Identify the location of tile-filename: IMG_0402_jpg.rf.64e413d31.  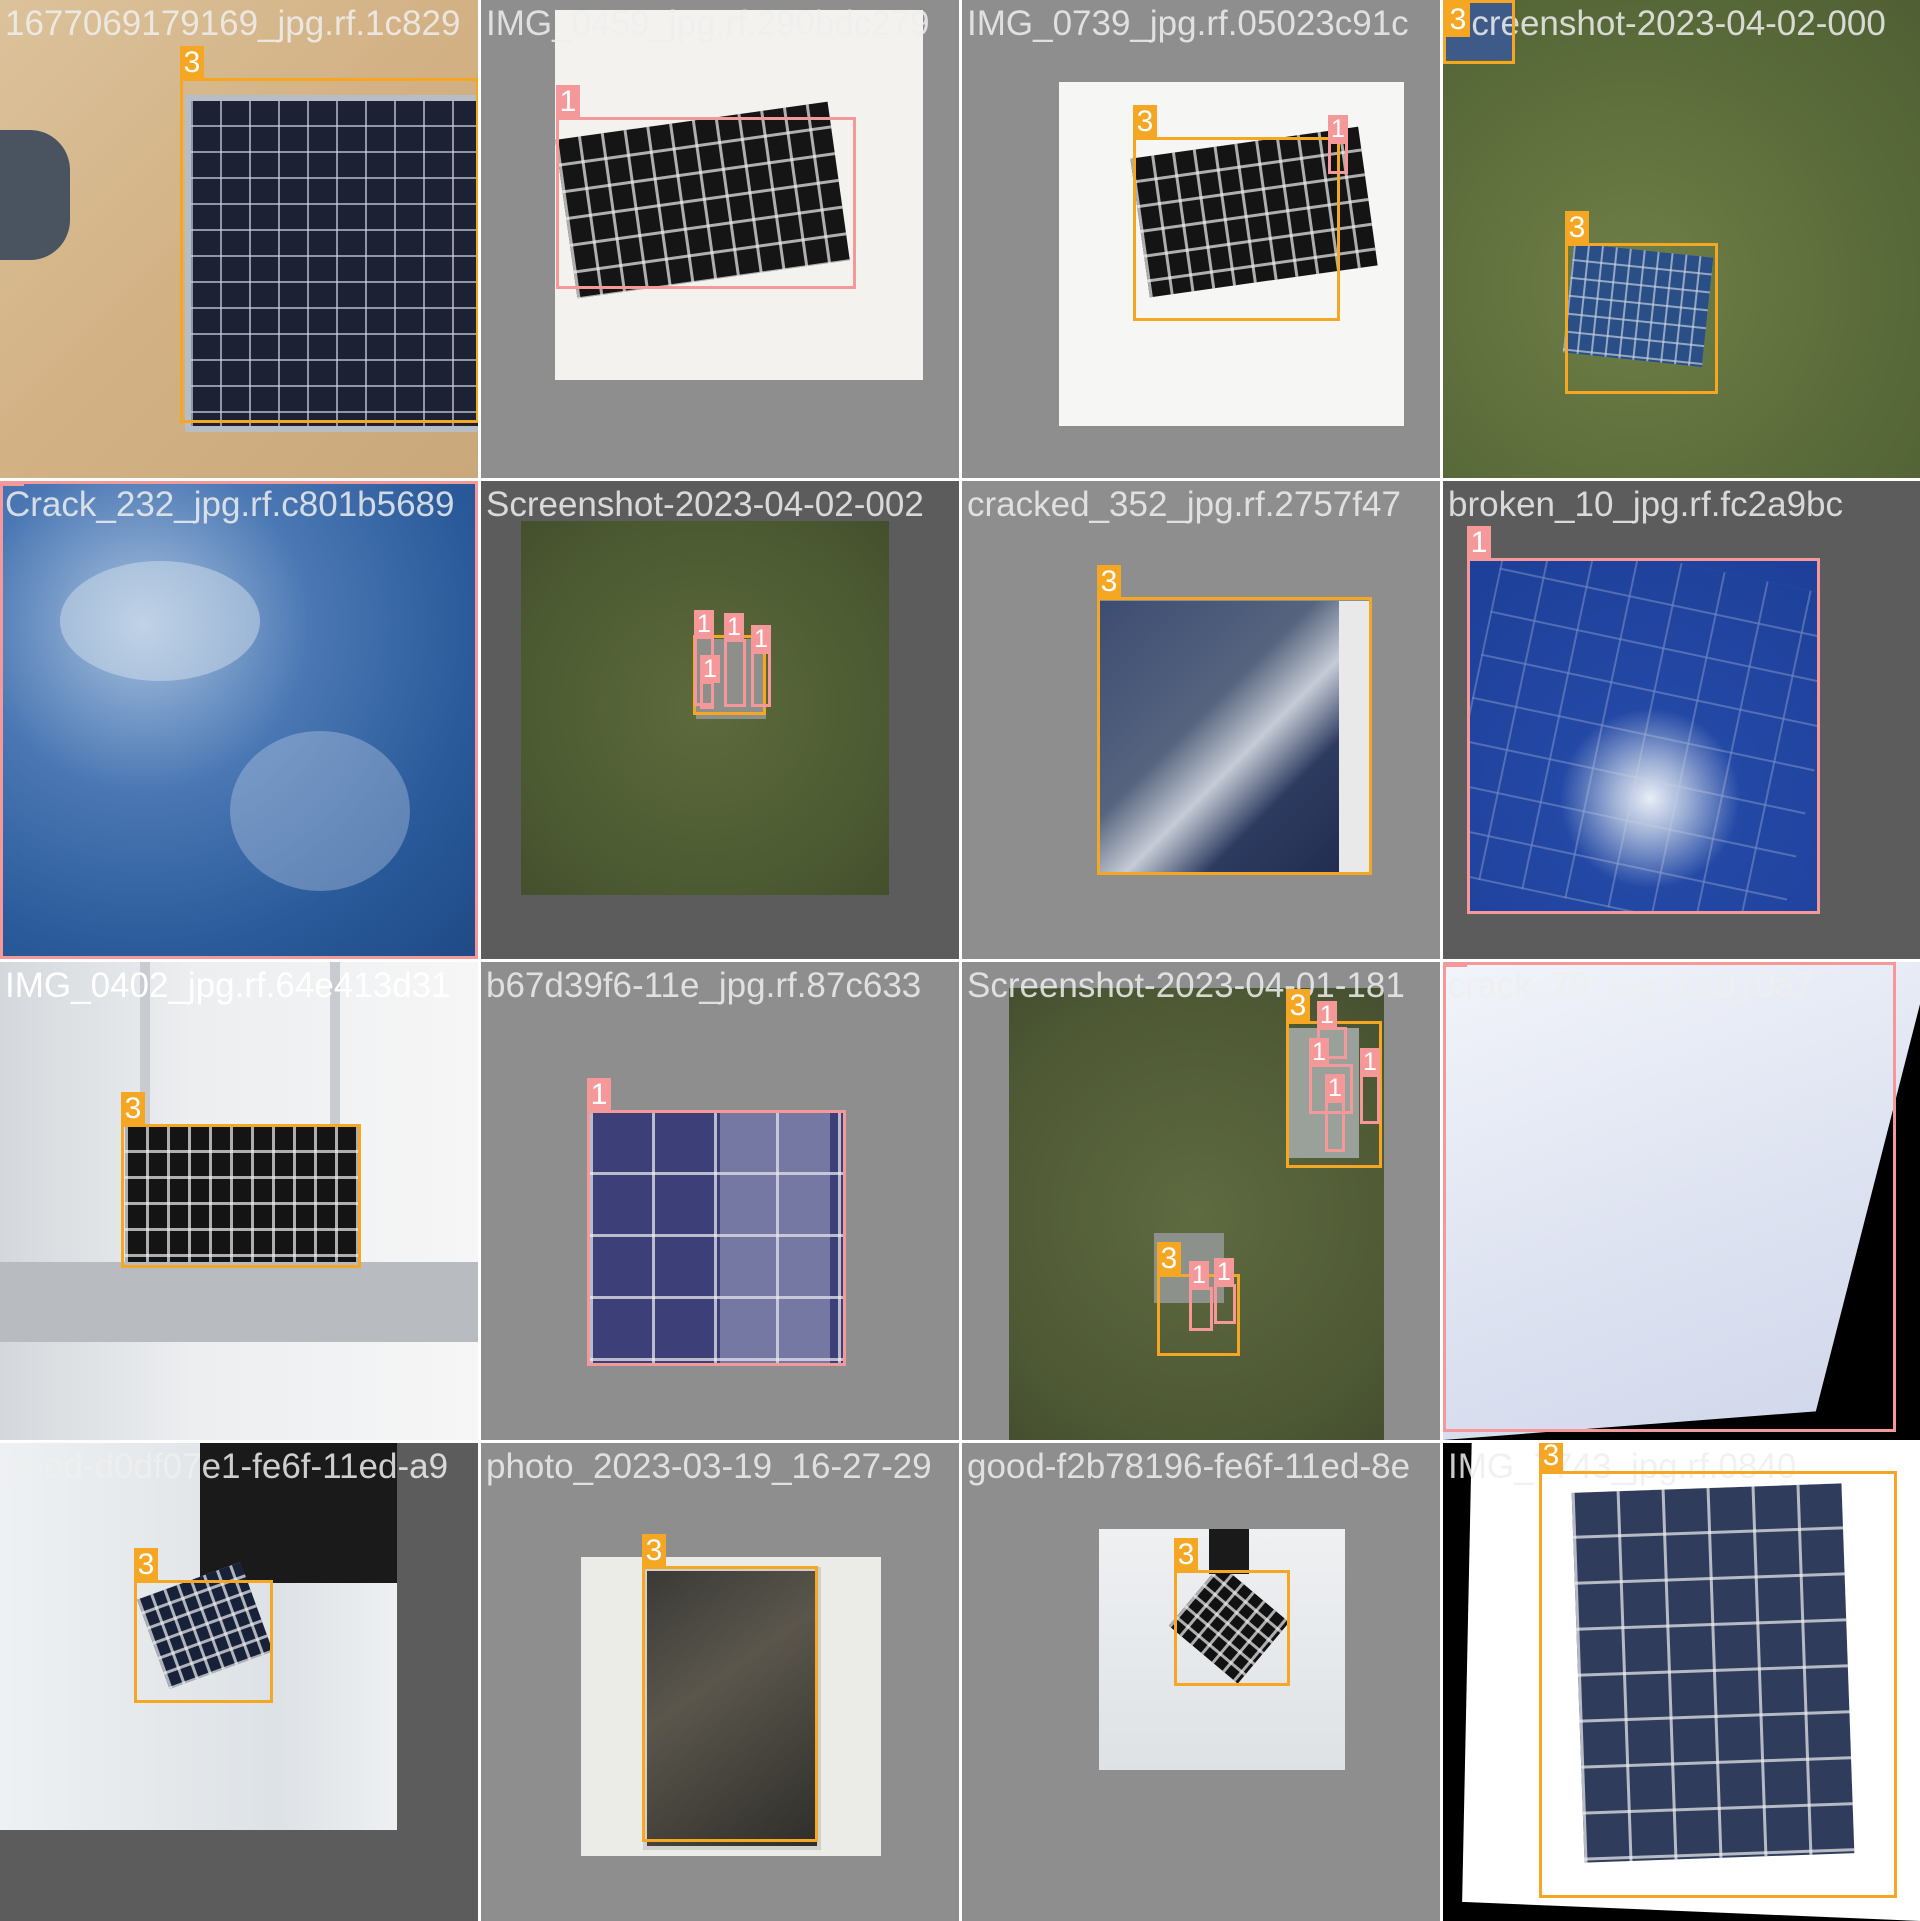
(228, 985).